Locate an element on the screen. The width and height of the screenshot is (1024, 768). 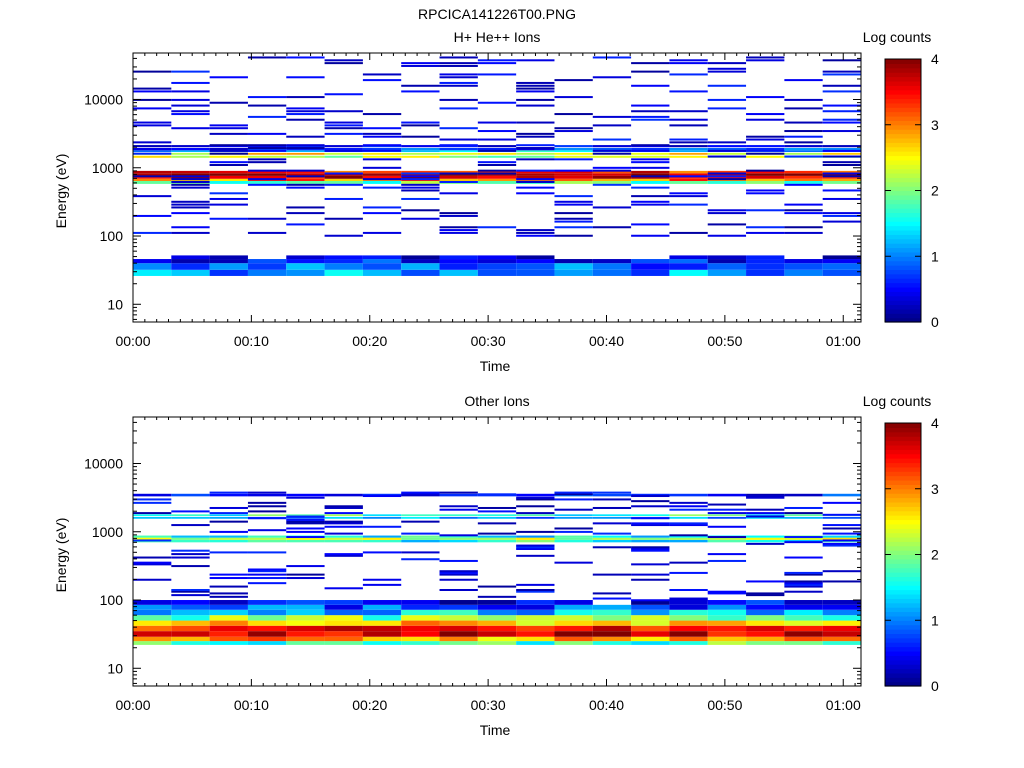
colorbar-tick-label: 4 is located at coordinates (935, 59).